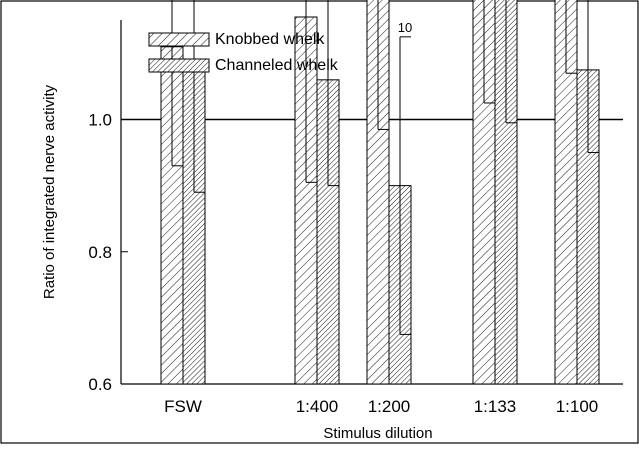 Image resolution: width=639 pixels, height=449 pixels. Describe the element at coordinates (100, 384) in the screenshot. I see `y-tick-label: 0.6` at that location.